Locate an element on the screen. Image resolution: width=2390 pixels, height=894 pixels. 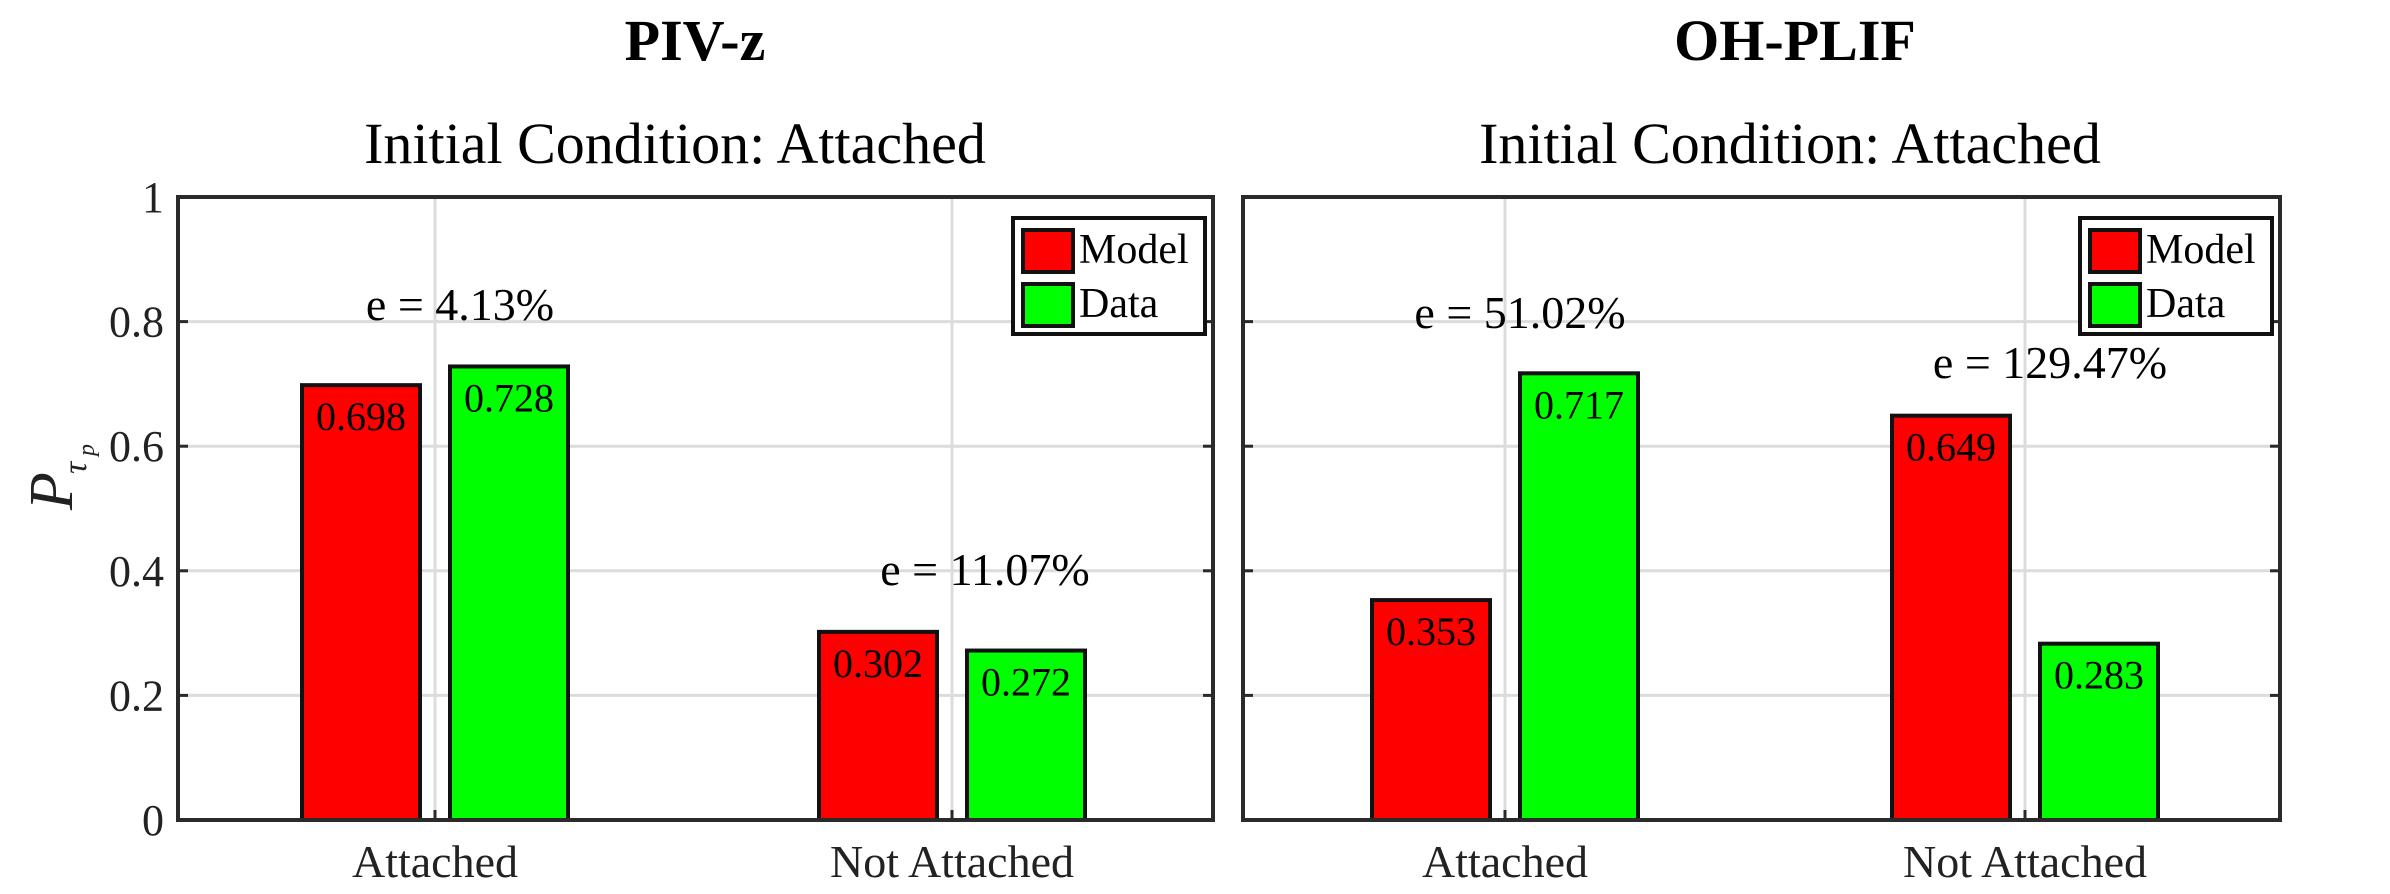
y-tick-label: 0.4 is located at coordinates (136, 571).